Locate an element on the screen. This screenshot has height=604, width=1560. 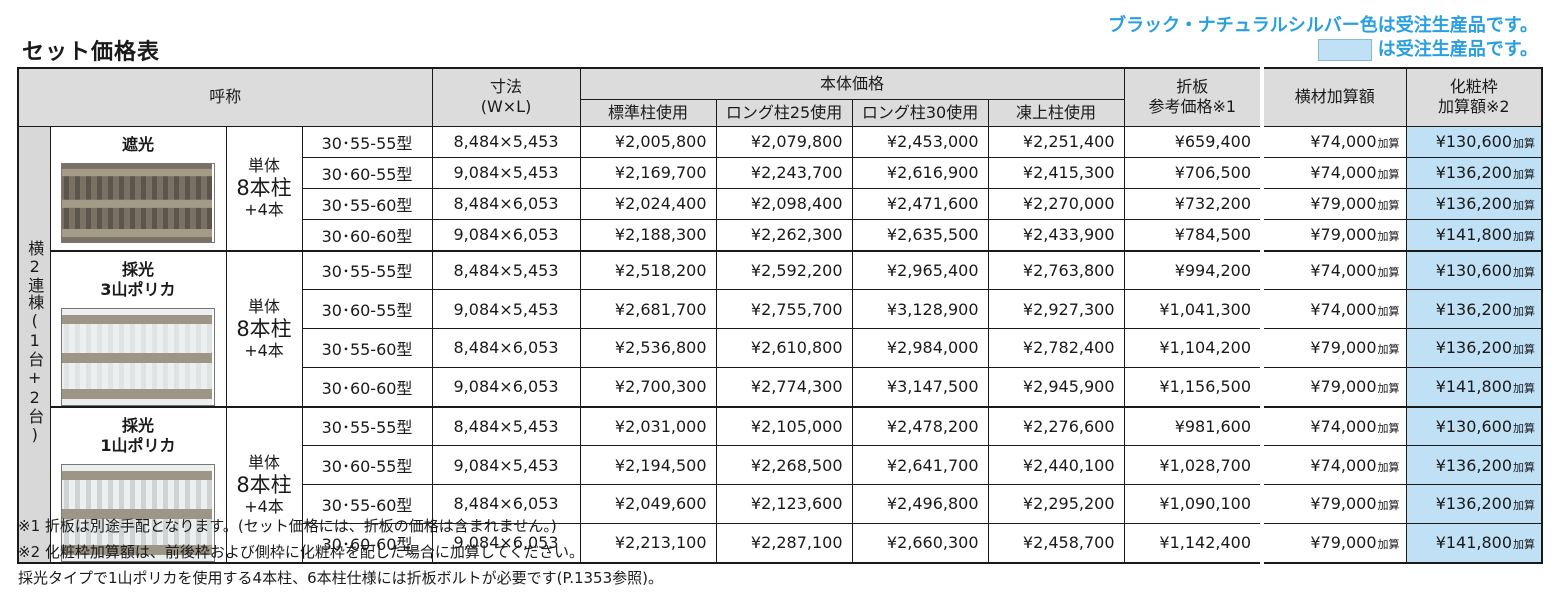
type-cell: 採光 3山ポリカ is located at coordinates (138, 328).